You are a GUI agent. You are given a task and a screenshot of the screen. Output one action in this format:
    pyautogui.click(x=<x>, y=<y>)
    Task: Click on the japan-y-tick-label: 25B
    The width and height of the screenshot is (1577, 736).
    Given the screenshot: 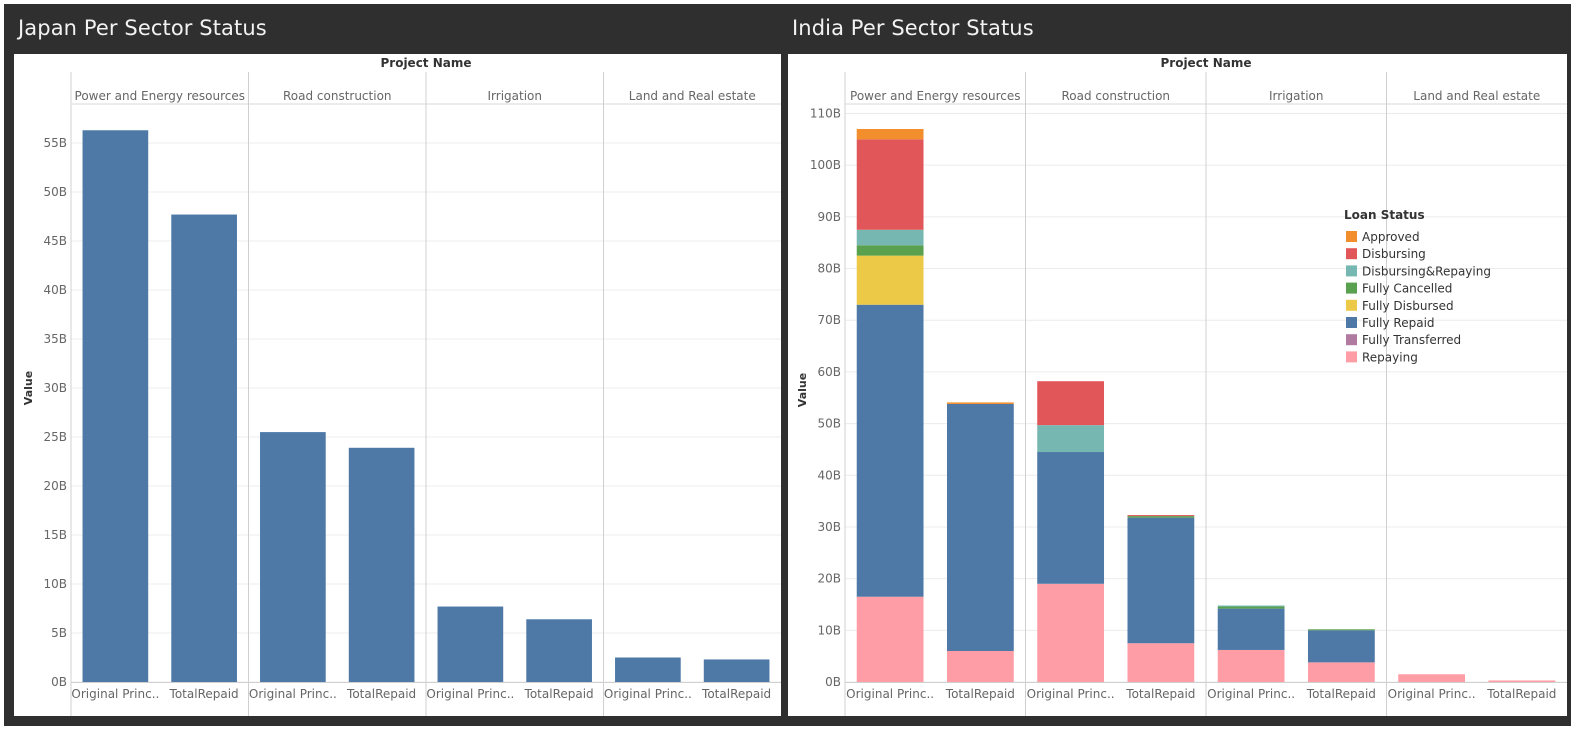 What is the action you would take?
    pyautogui.click(x=55, y=437)
    